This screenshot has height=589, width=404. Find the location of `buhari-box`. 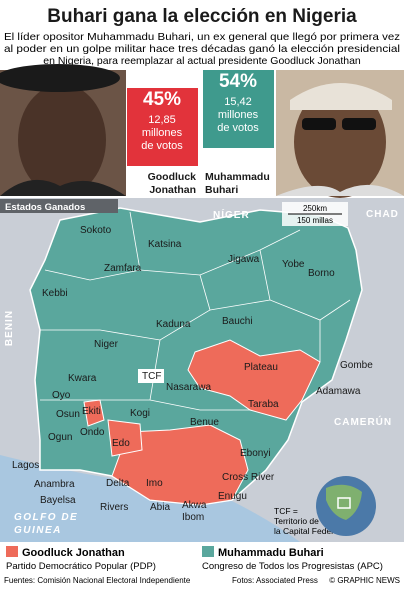

buhari-box is located at coordinates (238, 109).